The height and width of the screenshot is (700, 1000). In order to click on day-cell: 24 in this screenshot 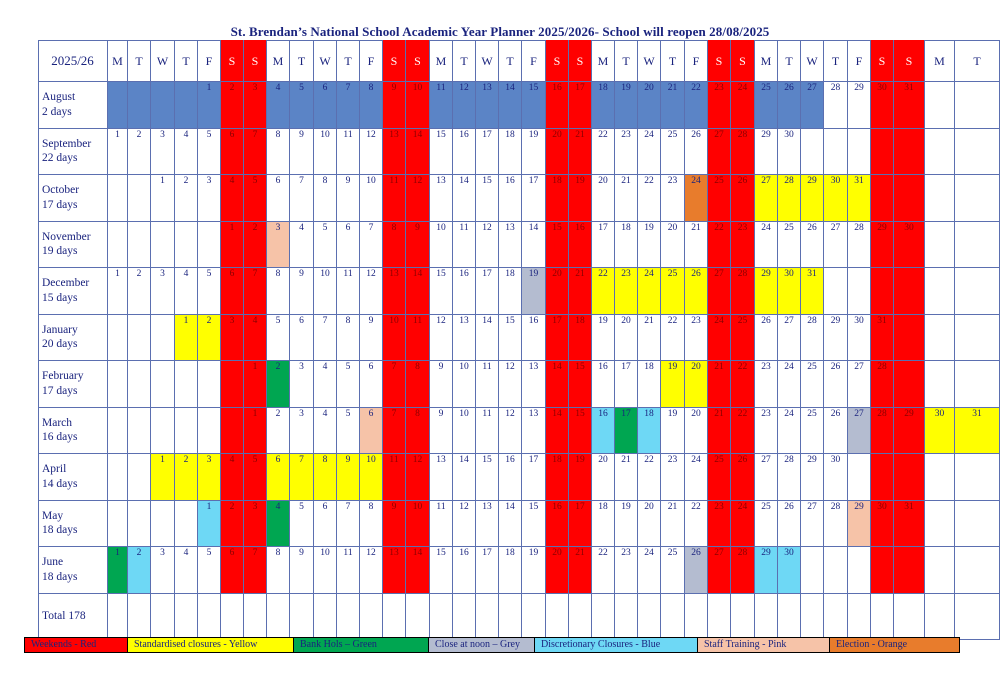, I will do `click(696, 198)`.